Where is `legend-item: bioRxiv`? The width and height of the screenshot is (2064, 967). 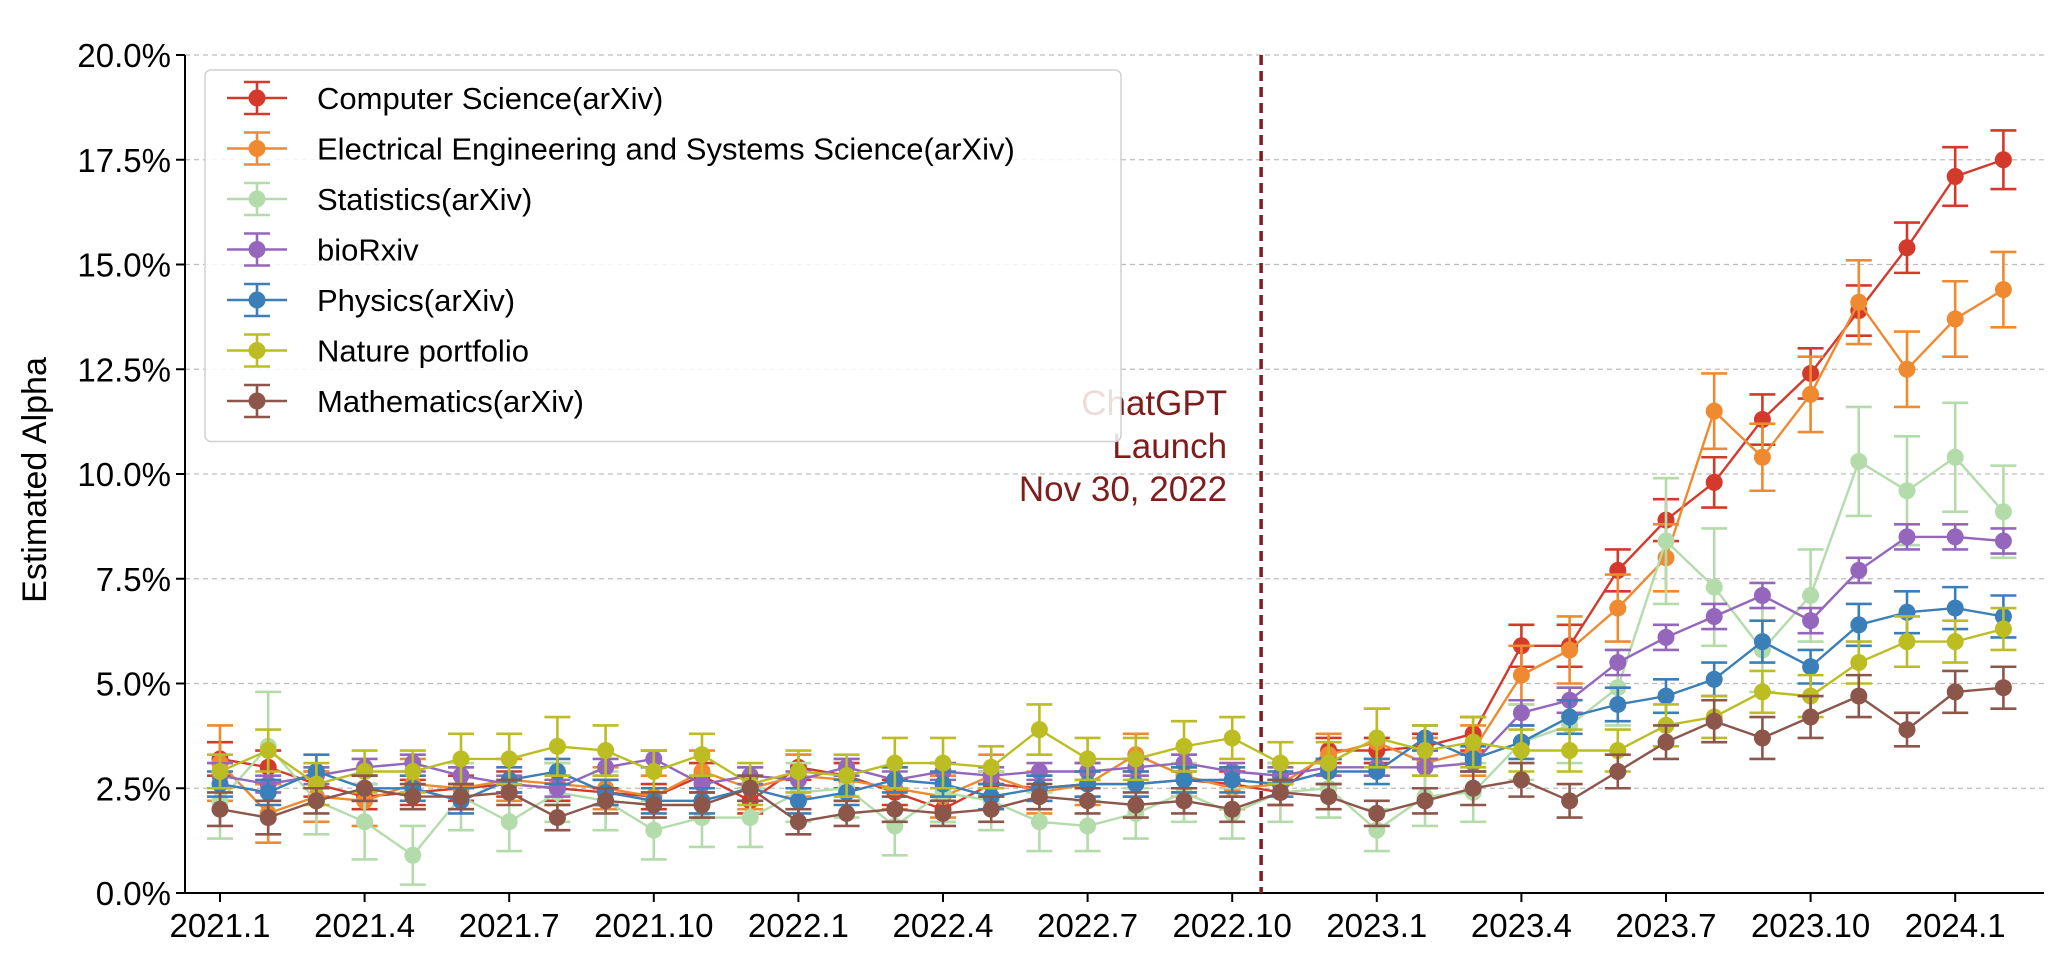
legend-item: bioRxiv is located at coordinates (323, 250).